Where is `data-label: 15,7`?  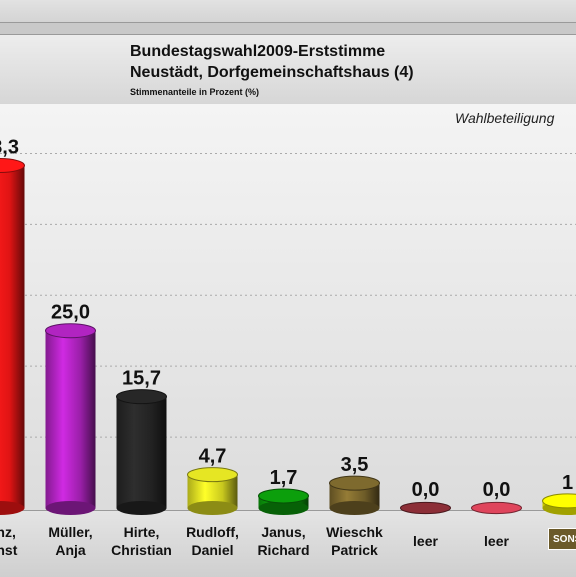 data-label: 15,7 is located at coordinates (141, 379).